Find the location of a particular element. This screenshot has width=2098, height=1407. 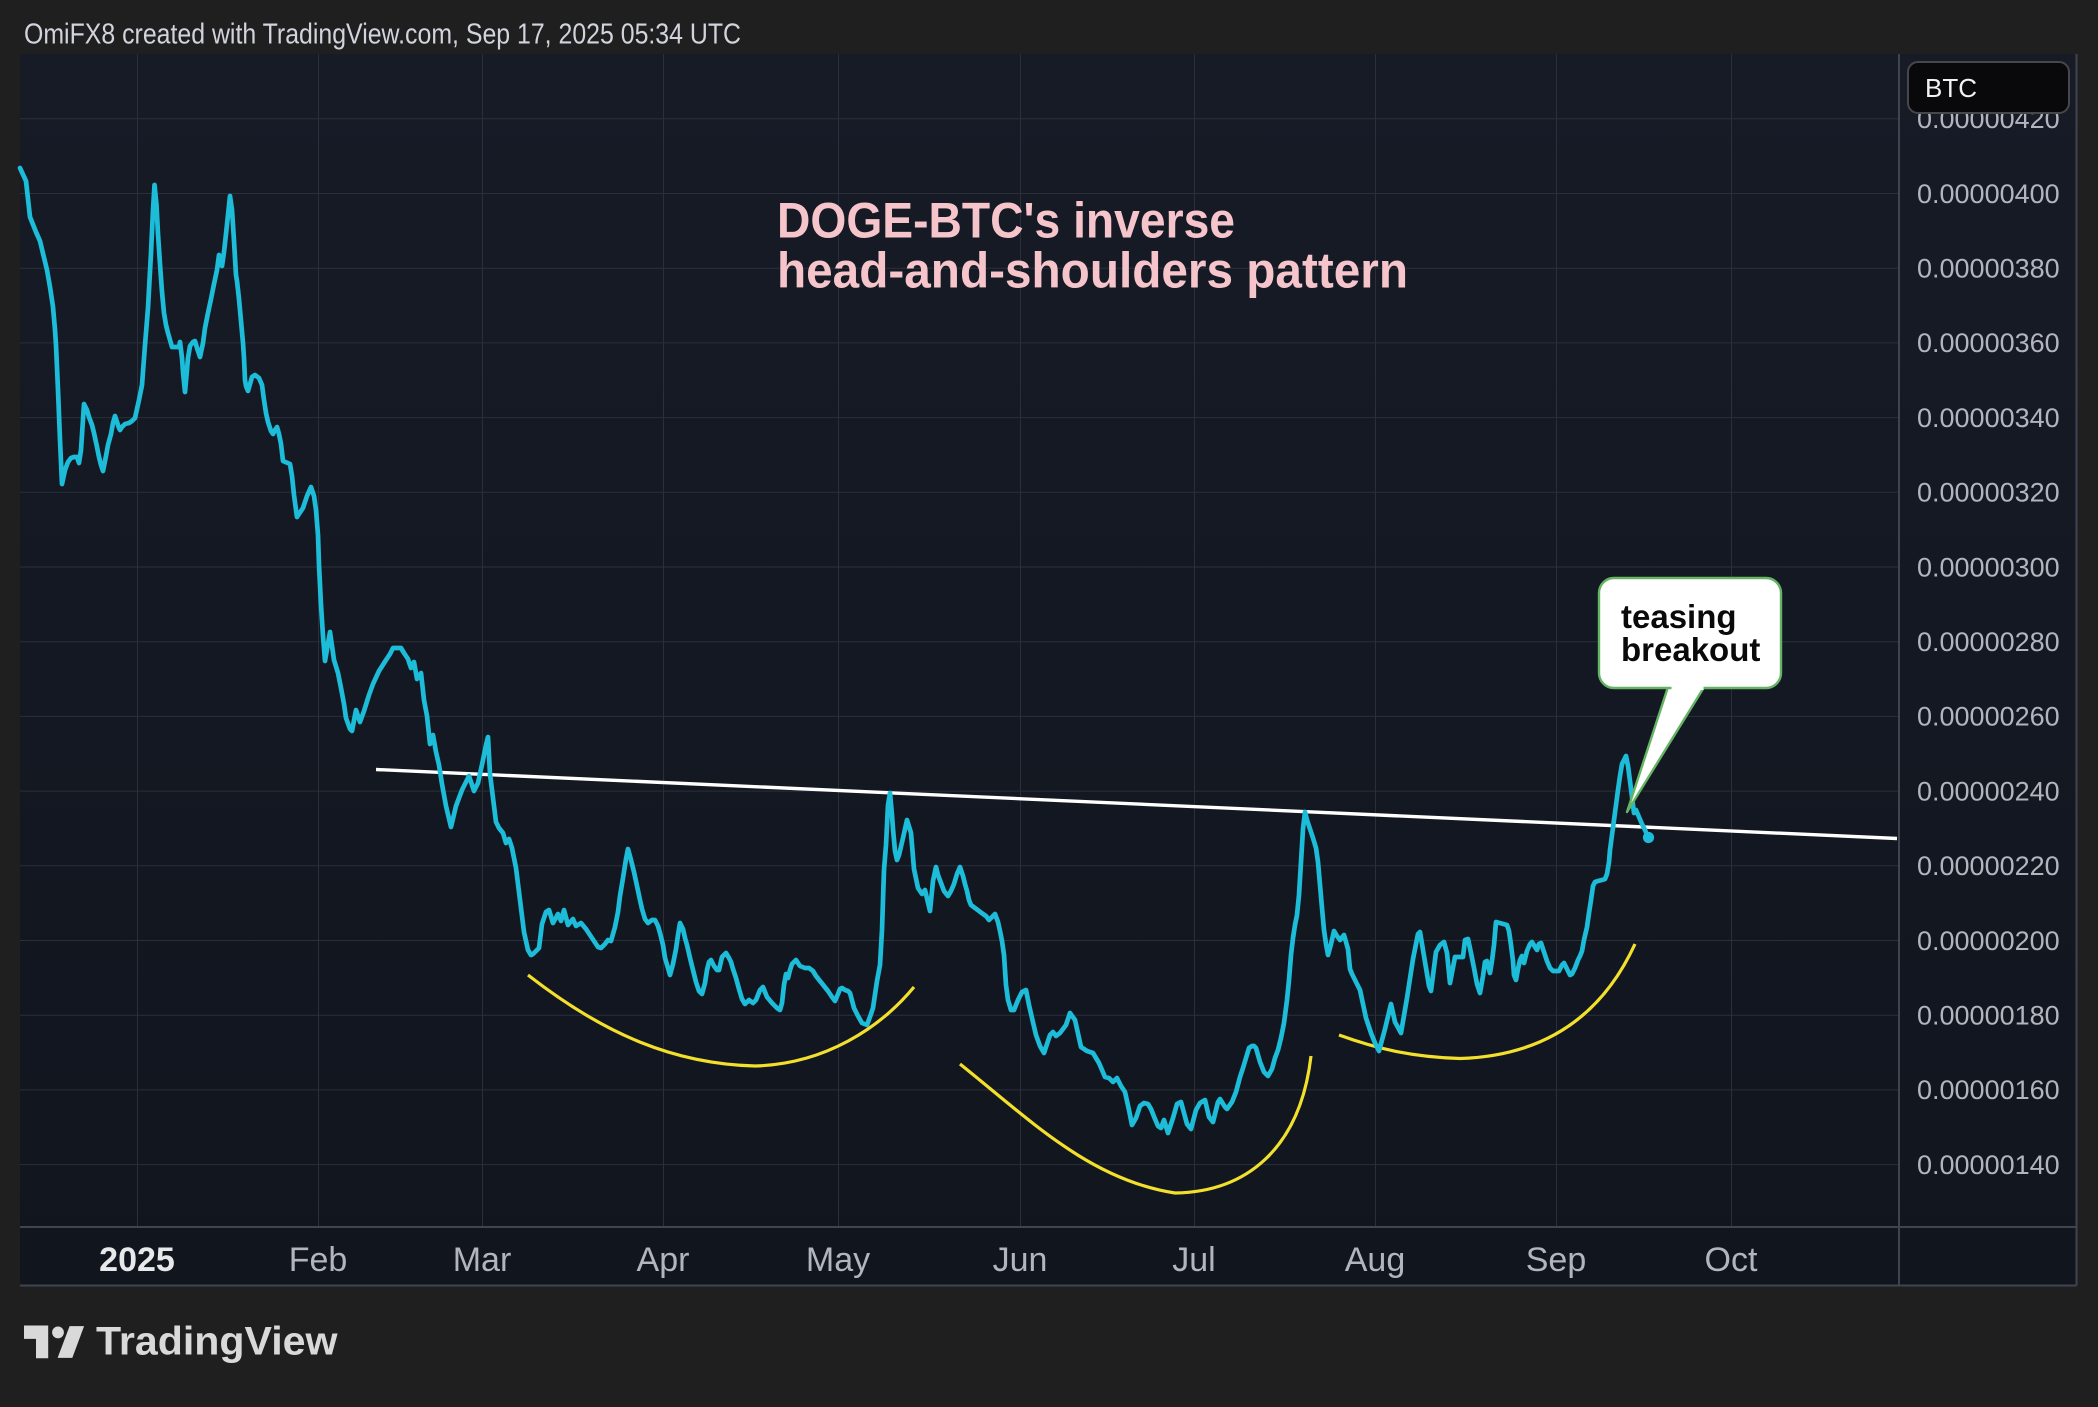

svg-text: 0.00000160 is located at coordinates (1988, 1090).